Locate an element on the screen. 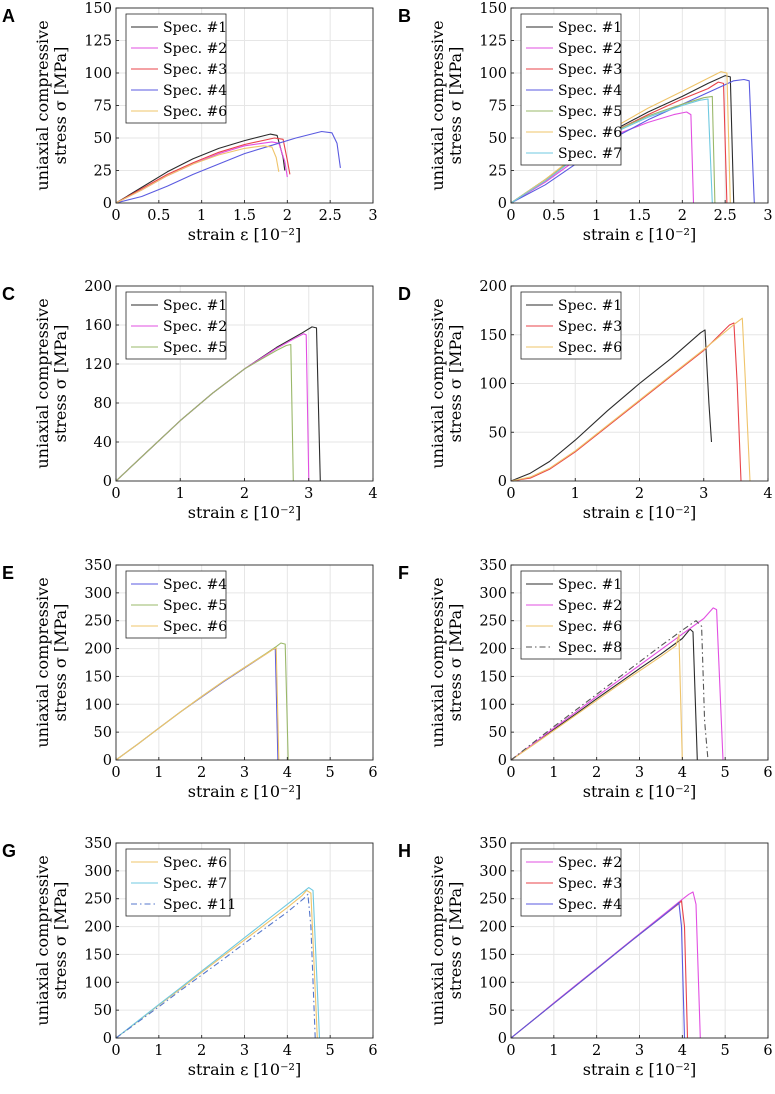  panel-d-ylabel-line2: stress σ [MPa] is located at coordinates (455, 384).